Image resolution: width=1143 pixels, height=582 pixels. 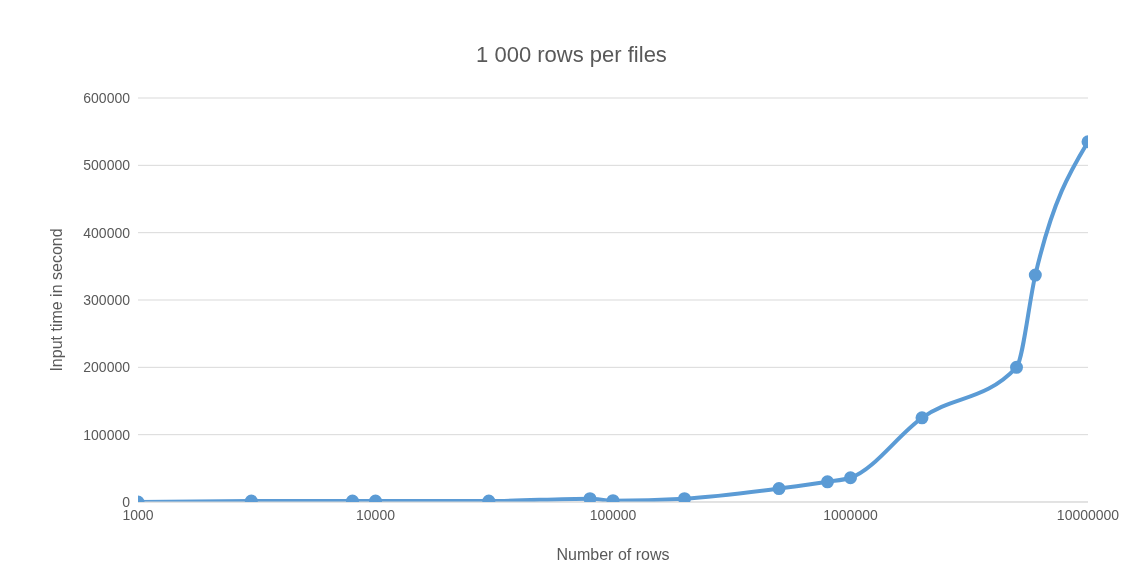 What do you see at coordinates (376, 514) in the screenshot?
I see `x-tick-label: 10000` at bounding box center [376, 514].